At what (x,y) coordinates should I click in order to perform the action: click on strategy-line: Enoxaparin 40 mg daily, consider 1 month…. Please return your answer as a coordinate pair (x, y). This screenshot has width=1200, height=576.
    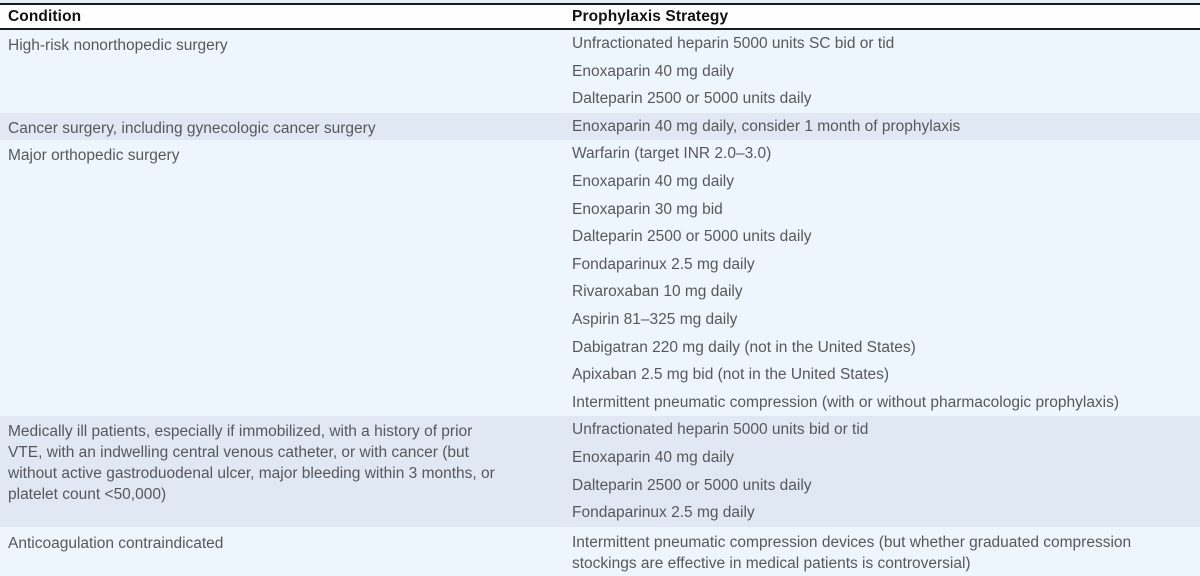
    Looking at the image, I should click on (766, 126).